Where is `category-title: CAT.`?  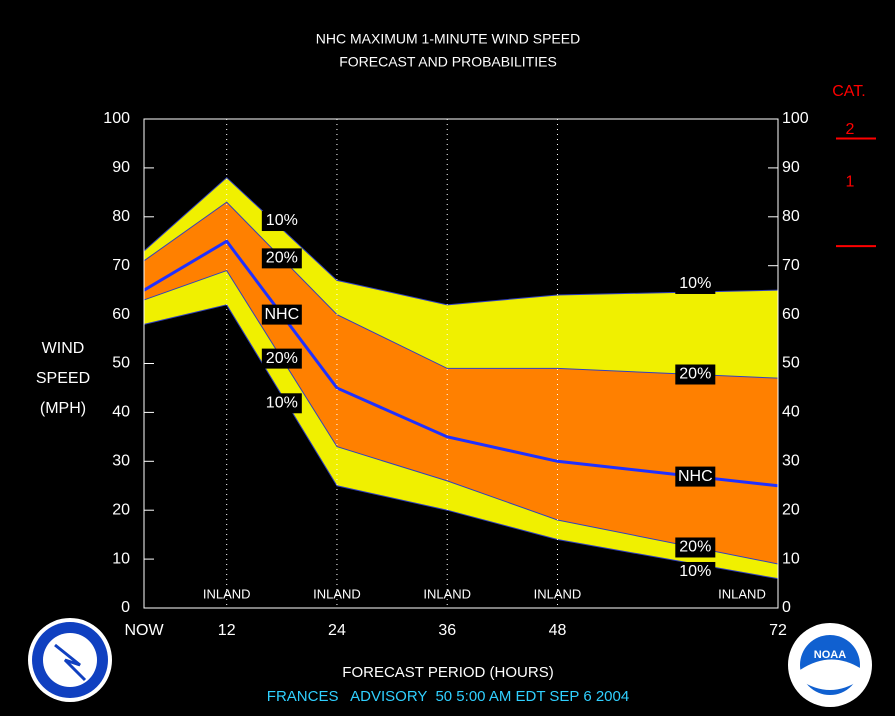 category-title: CAT. is located at coordinates (848, 91).